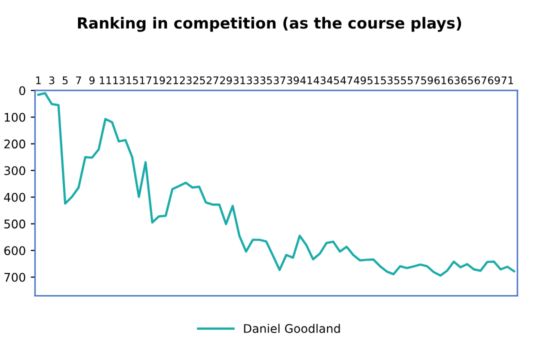 The height and width of the screenshot is (348, 539). What do you see at coordinates (15, 277) in the screenshot?
I see `y-tick-label: 700` at bounding box center [15, 277].